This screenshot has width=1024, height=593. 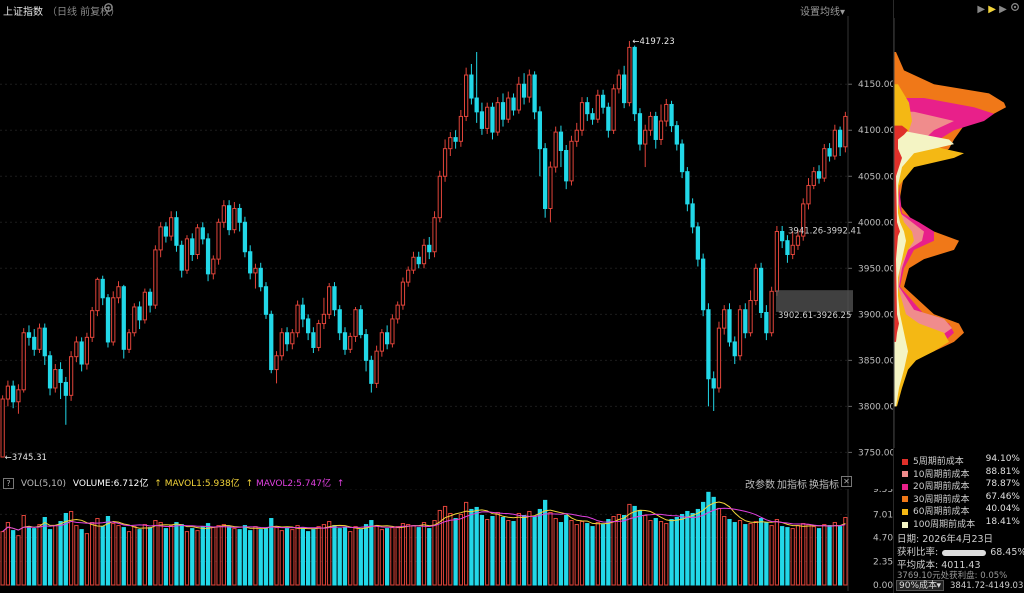 I want to click on chevron-down-icon: ▾, so click(x=938, y=586).